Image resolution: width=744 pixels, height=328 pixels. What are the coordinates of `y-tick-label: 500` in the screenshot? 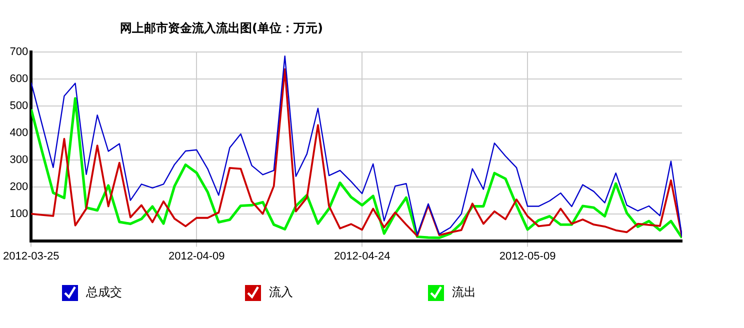 It's located at (19, 106).